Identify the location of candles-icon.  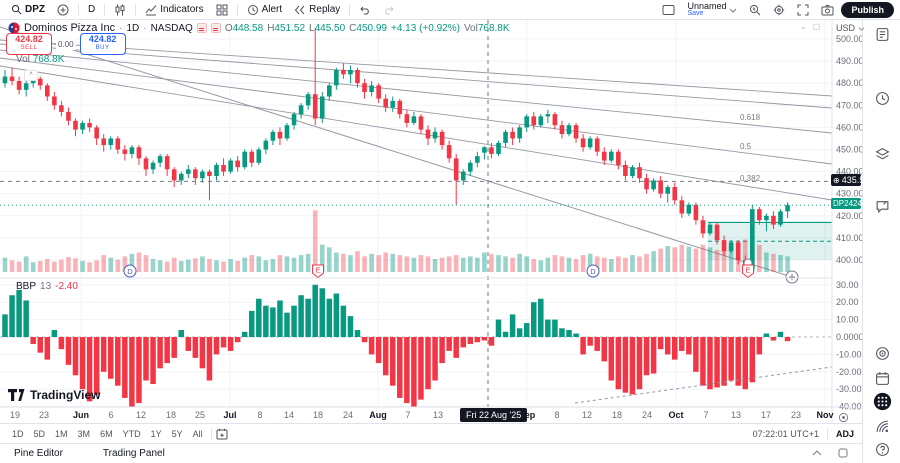
(120, 10).